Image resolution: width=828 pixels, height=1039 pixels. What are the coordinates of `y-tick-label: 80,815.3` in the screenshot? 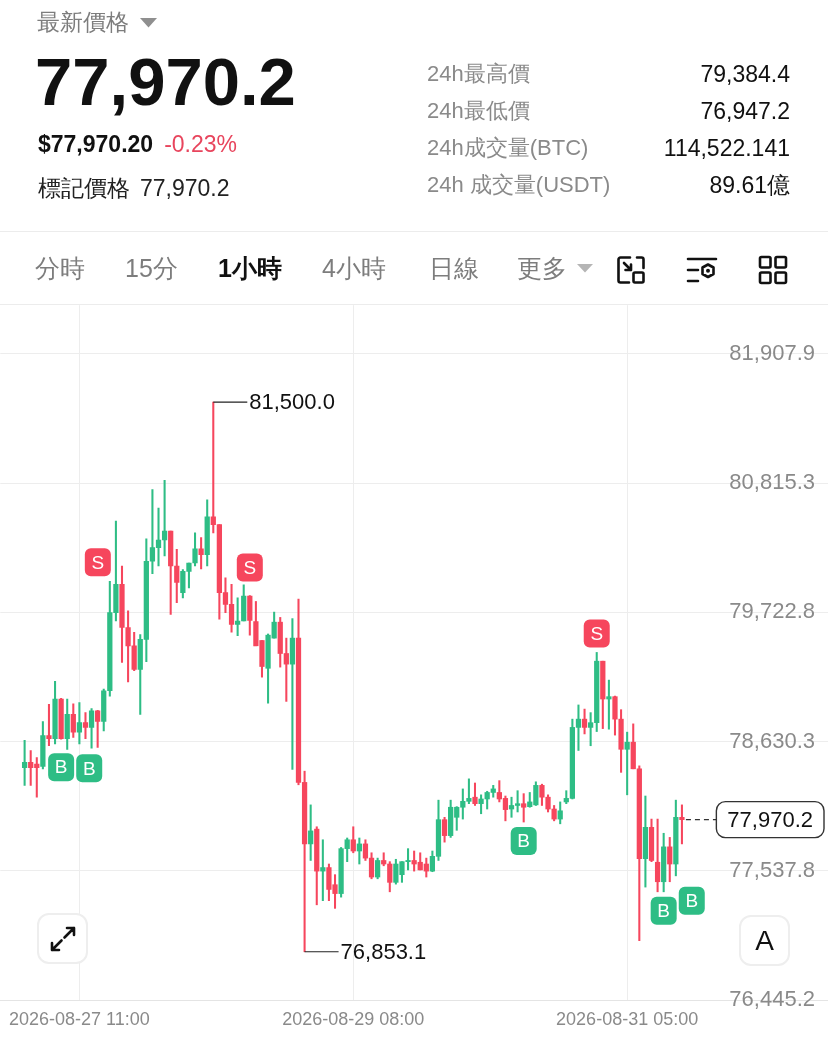 It's located at (772, 482).